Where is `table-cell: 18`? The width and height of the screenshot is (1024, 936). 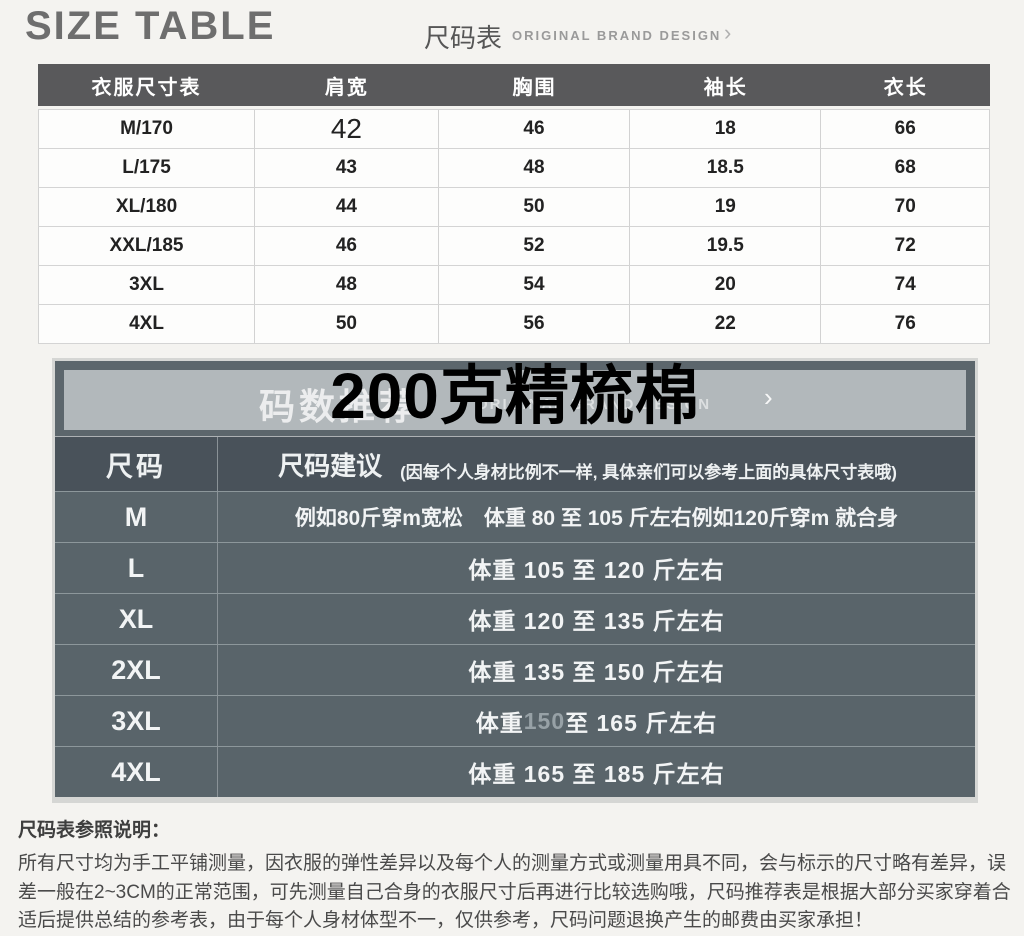
table-cell: 18 is located at coordinates (726, 129).